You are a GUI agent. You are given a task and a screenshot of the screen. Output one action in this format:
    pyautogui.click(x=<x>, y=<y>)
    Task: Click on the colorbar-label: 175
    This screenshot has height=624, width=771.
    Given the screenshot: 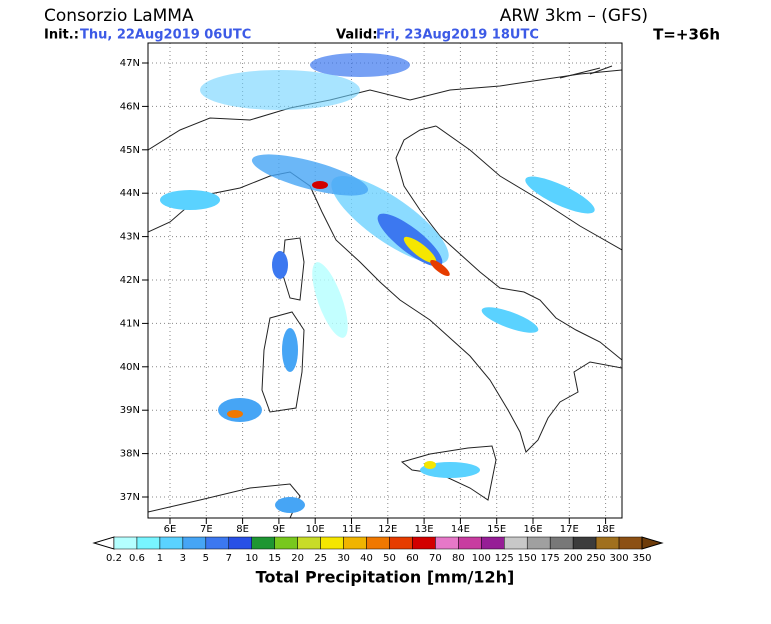 What is the action you would take?
    pyautogui.click(x=550, y=558)
    